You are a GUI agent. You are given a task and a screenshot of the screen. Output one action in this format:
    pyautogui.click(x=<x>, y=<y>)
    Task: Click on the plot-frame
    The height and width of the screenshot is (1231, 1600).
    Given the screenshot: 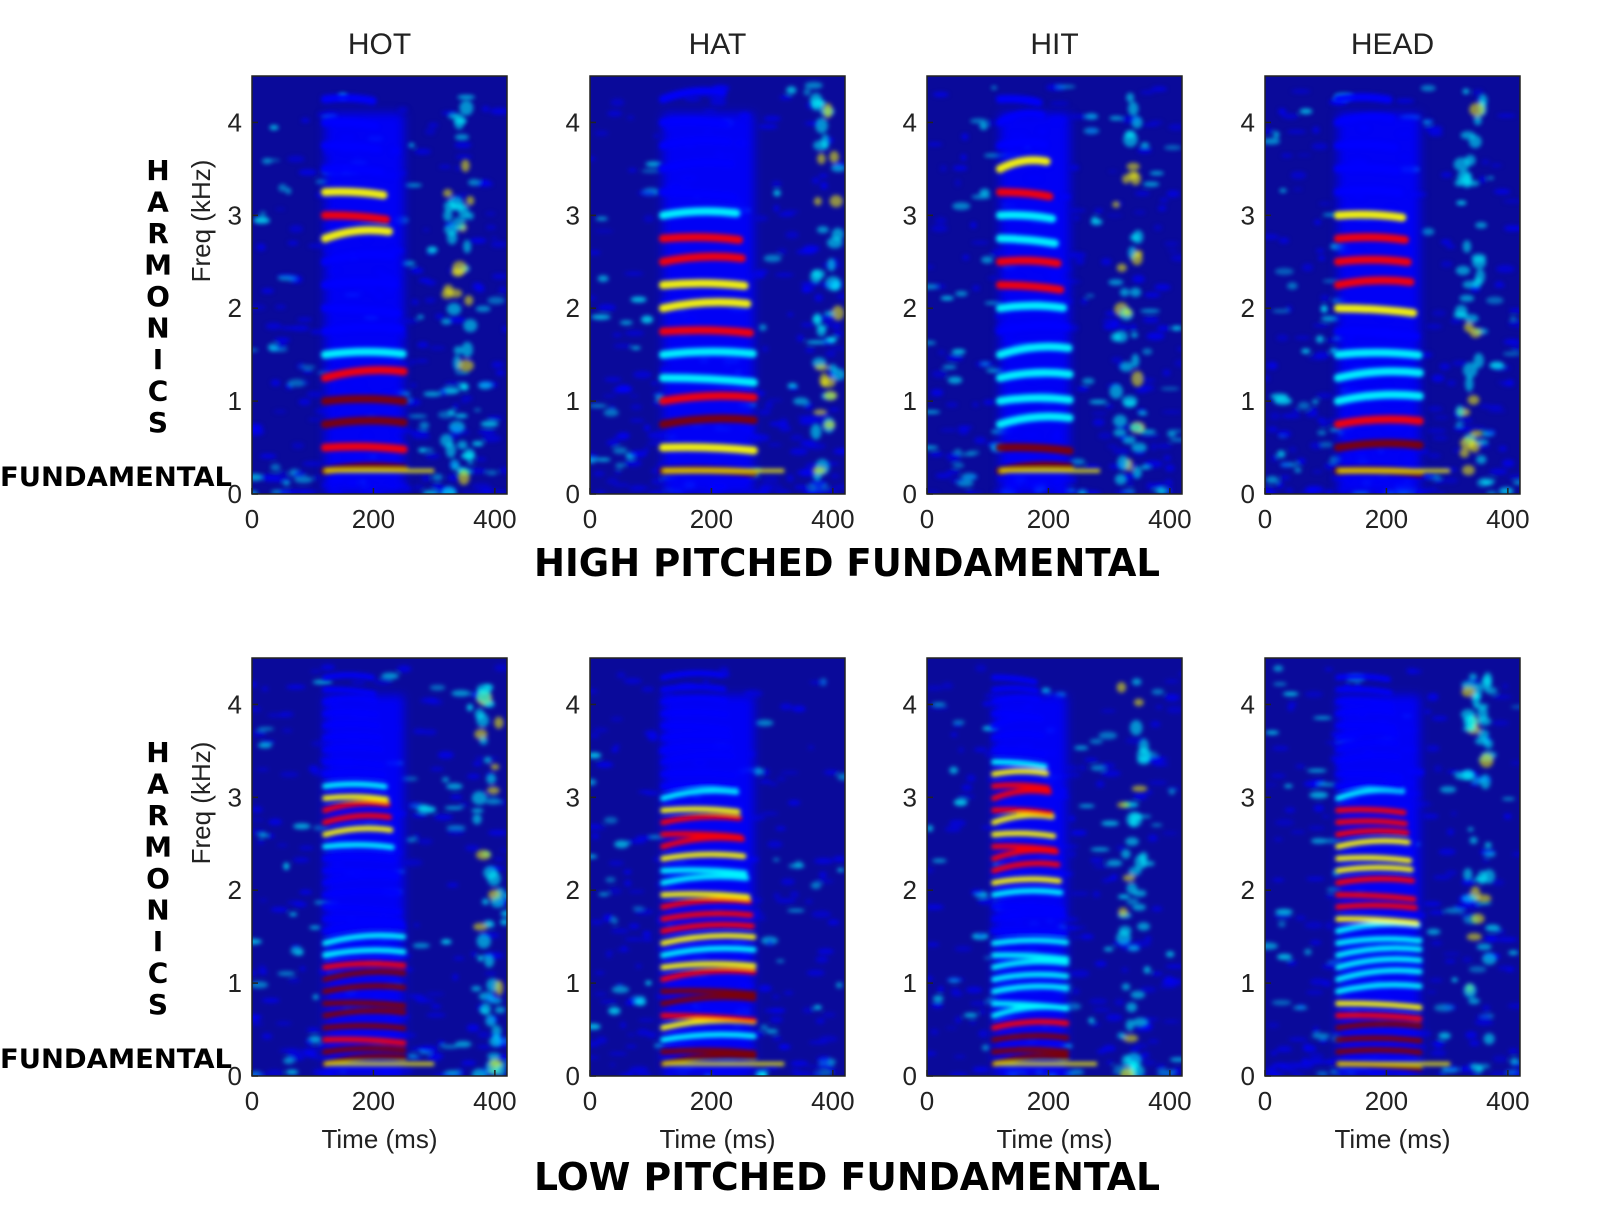 What is the action you would take?
    pyautogui.click(x=1392, y=867)
    